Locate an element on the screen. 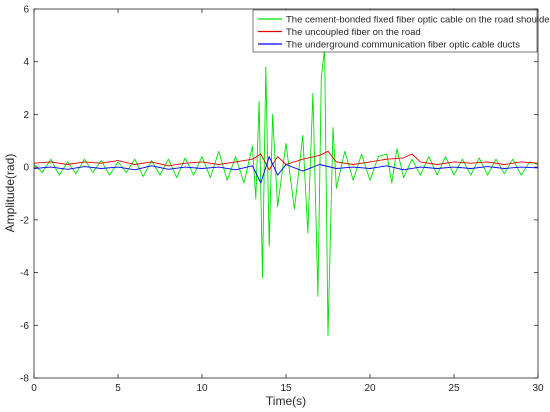 Image resolution: width=550 pixels, height=412 pixels. y-tick-label: -8 is located at coordinates (24, 379).